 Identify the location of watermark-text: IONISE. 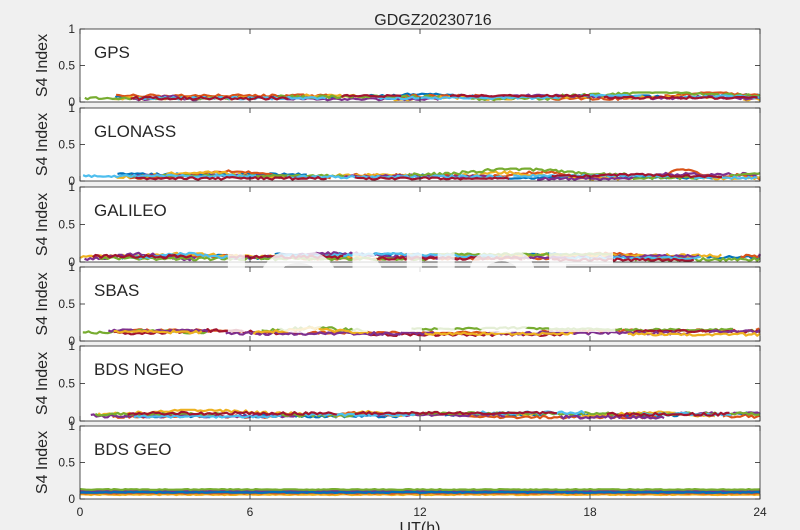
(420, 292).